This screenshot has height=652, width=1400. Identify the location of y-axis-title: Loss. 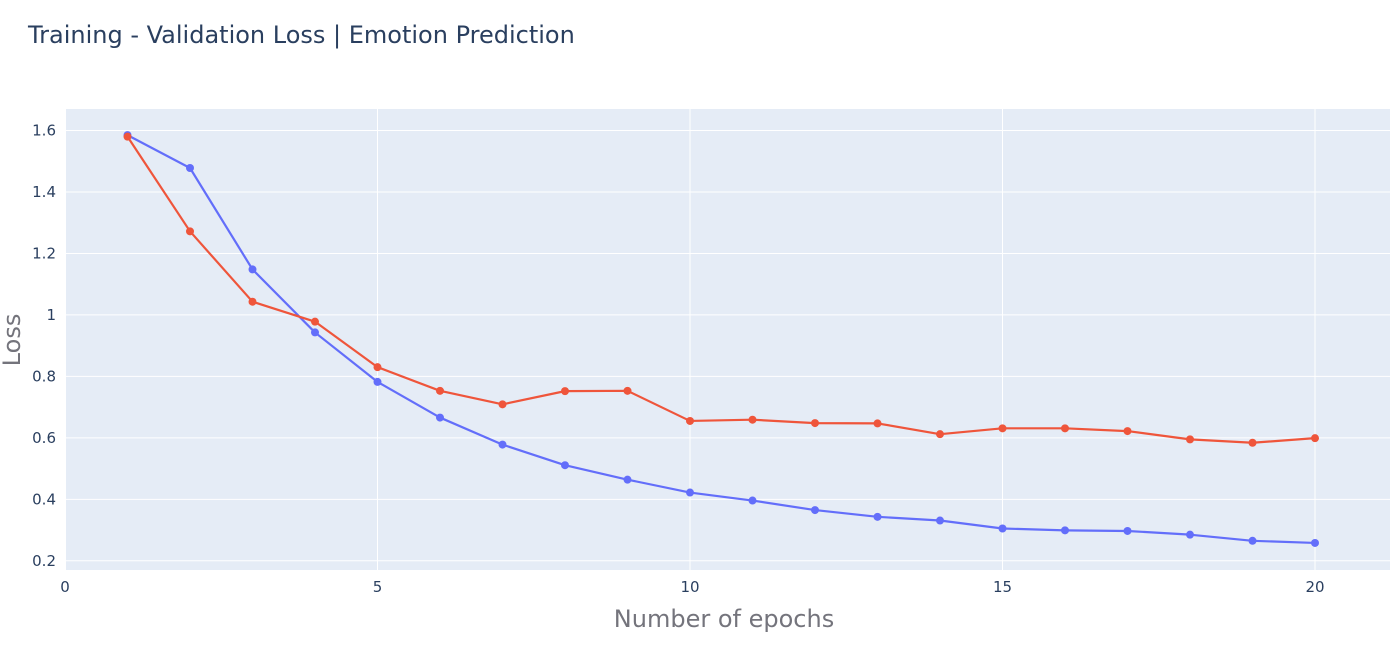
(13, 340).